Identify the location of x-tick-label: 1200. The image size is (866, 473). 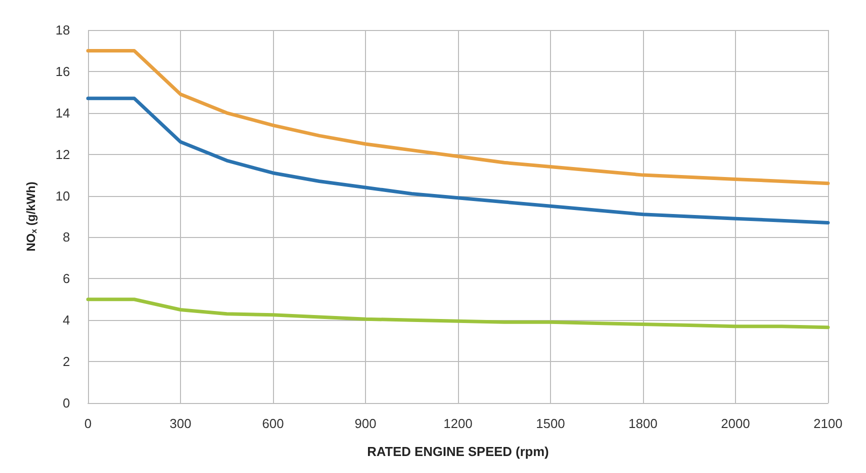
(458, 423).